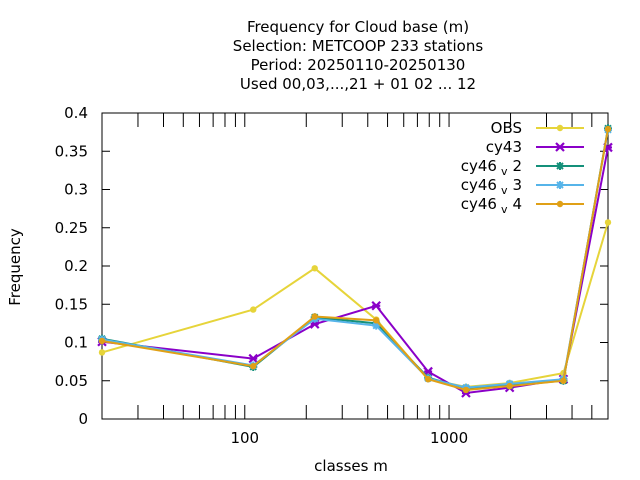 The height and width of the screenshot is (480, 640). I want to click on legend-item-4: cy46 v 3, so click(522, 186).